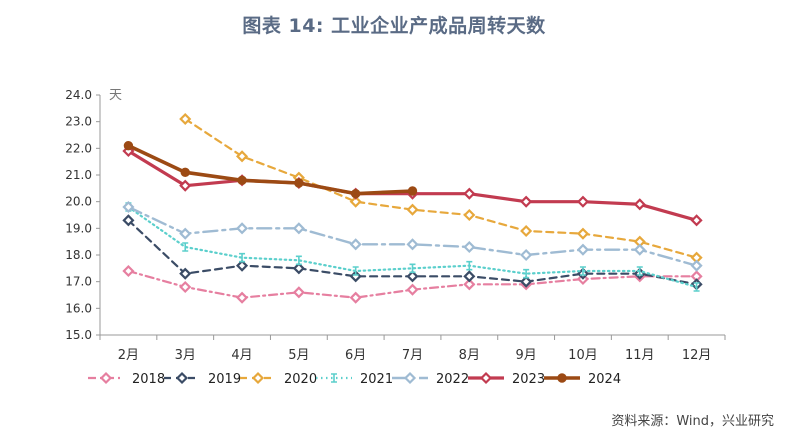  What do you see at coordinates (202, 379) in the screenshot?
I see `legend-item-2019: 2019` at bounding box center [202, 379].